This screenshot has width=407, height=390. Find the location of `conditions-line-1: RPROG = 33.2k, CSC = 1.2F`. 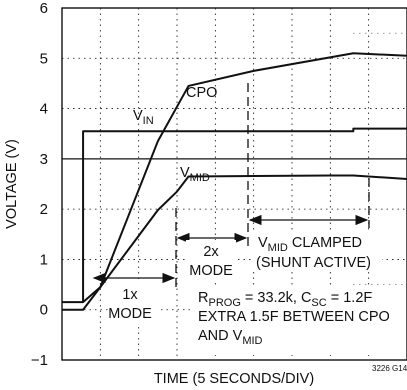

conditions-line-1: RPROG = 33.2k, CSC = 1.2F is located at coordinates (285, 299).